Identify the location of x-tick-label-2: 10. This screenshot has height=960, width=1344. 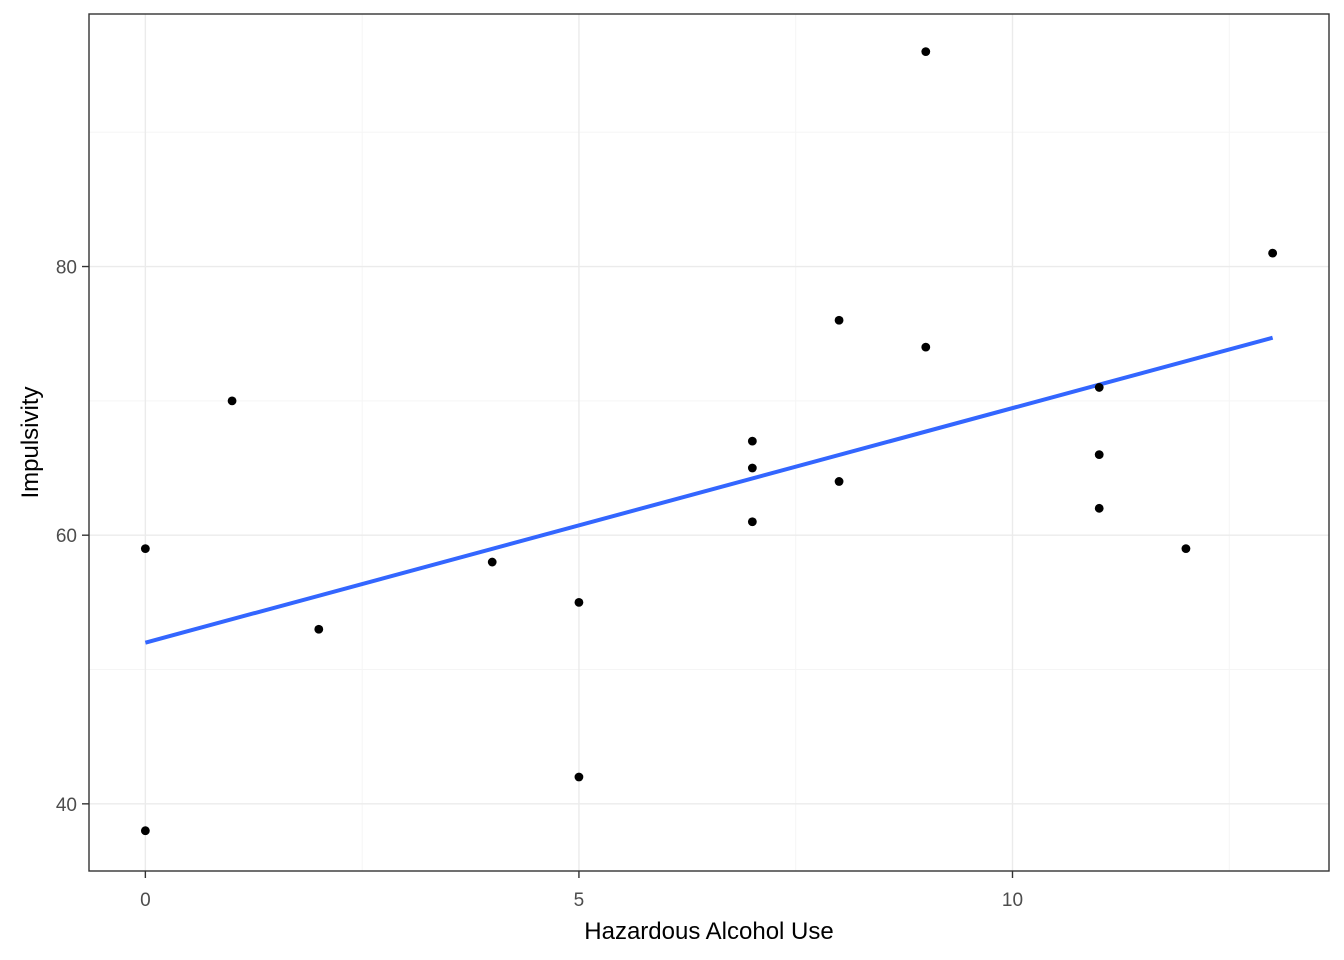
(1012, 900).